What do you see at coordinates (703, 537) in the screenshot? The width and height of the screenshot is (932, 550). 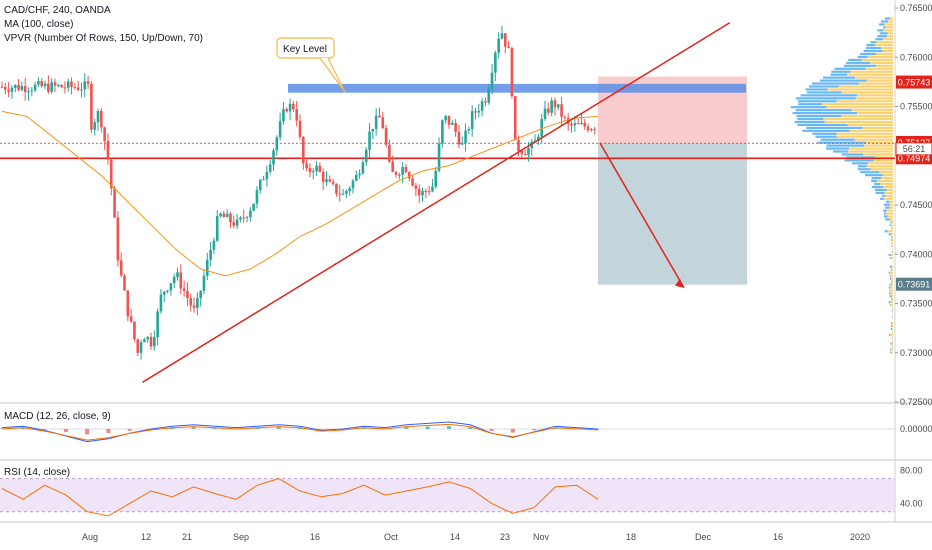 I see `x-tick-label: Dec` at bounding box center [703, 537].